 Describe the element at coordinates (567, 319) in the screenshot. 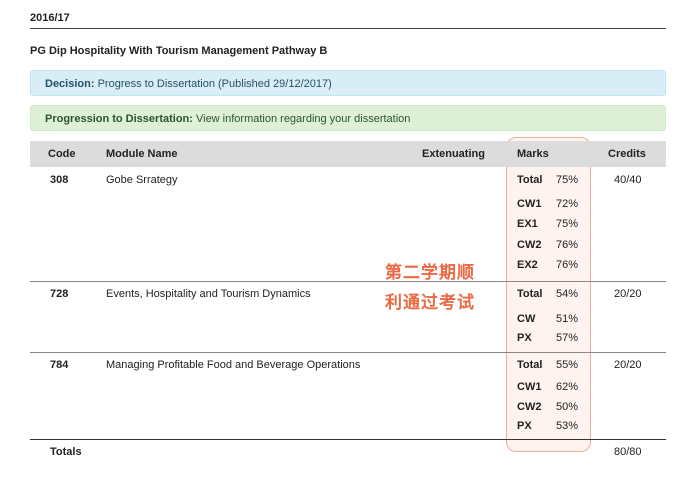

I see `mark-value: 51%` at that location.